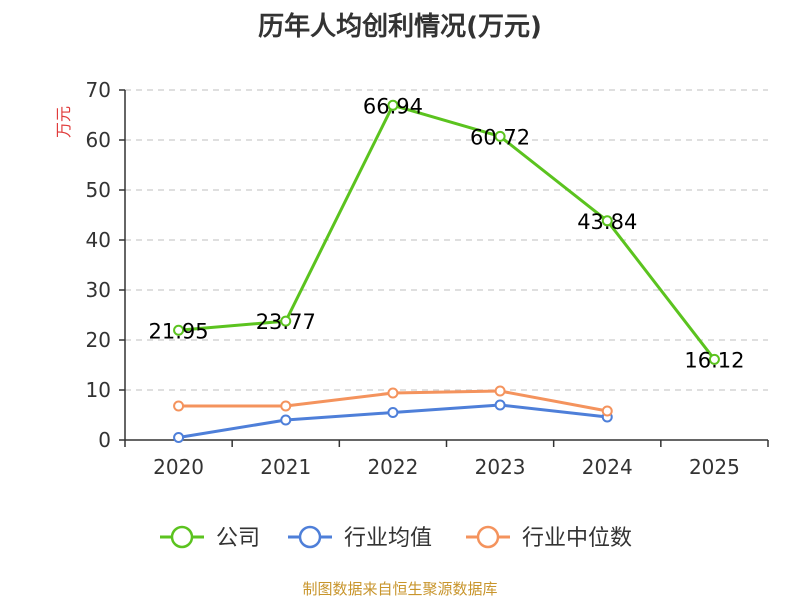  What do you see at coordinates (63, 122) in the screenshot?
I see `y-axis-label: 万元` at bounding box center [63, 122].